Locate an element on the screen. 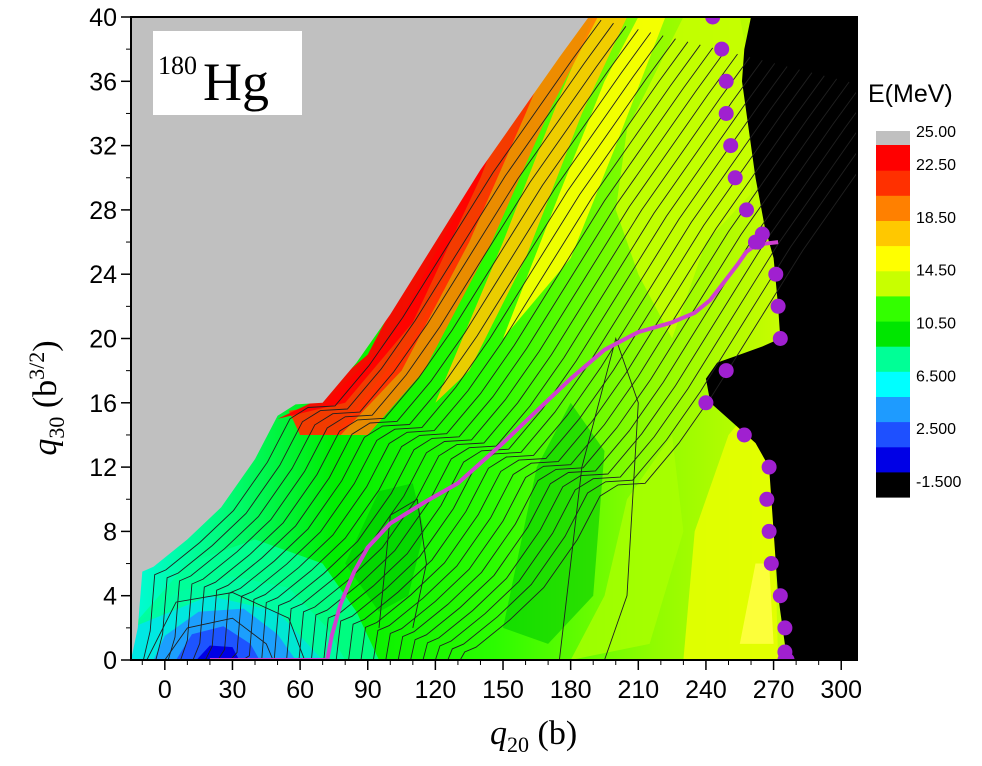  x-axis: 0 30 60 90 120 150 180 210 240 270 300 is located at coordinates (501, 682).